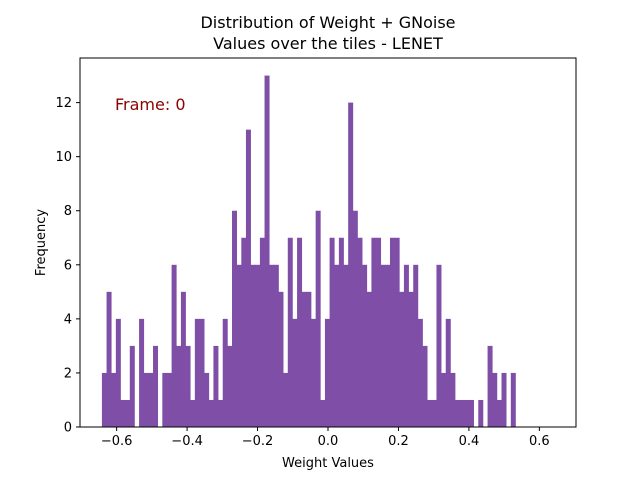 The width and height of the screenshot is (640, 480). Describe the element at coordinates (63, 157) in the screenshot. I see `y-tick-label: 10` at that location.